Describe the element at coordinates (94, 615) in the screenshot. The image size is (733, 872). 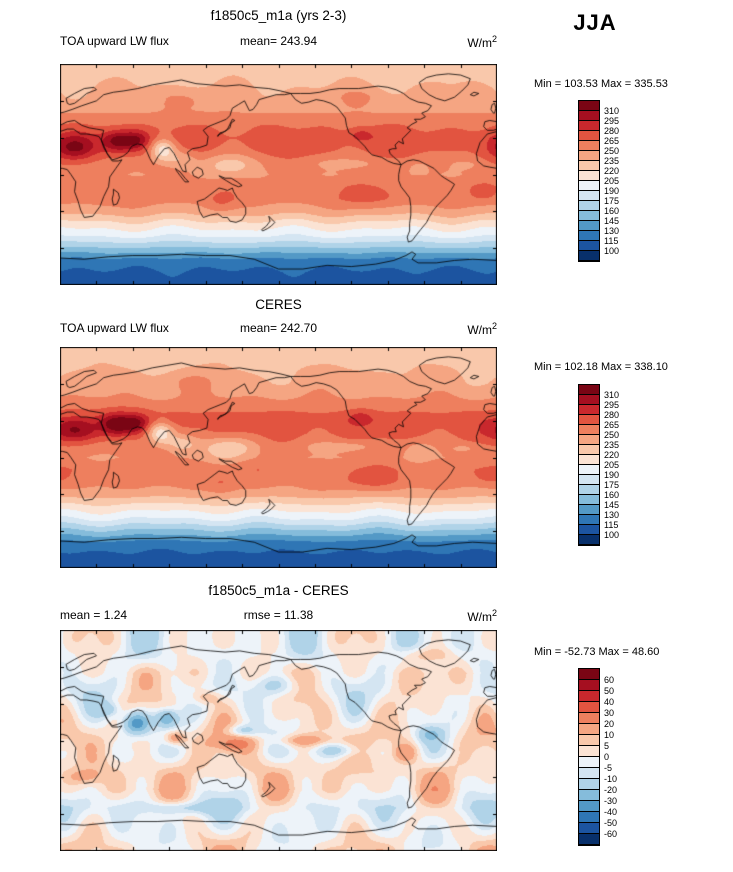
I see `panel-diff-mean-label: mean = 1.24` at that location.